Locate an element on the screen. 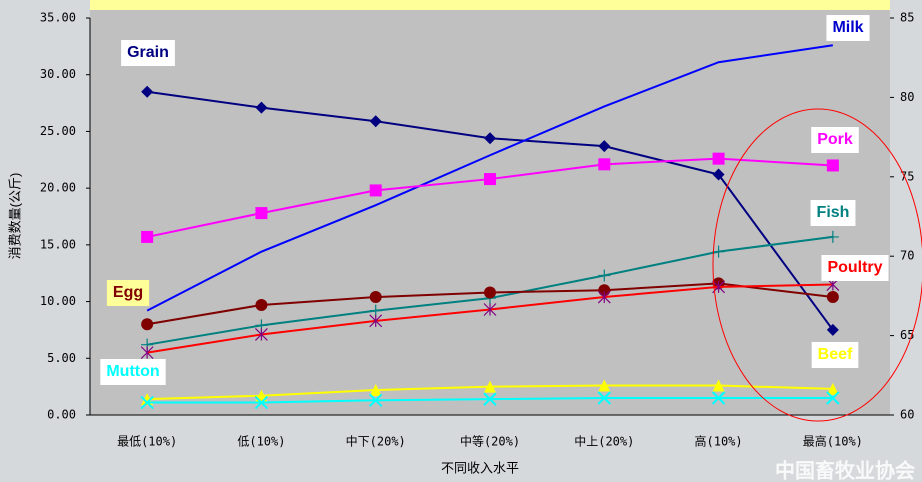  series-label-text: Poultry is located at coordinates (854, 267).